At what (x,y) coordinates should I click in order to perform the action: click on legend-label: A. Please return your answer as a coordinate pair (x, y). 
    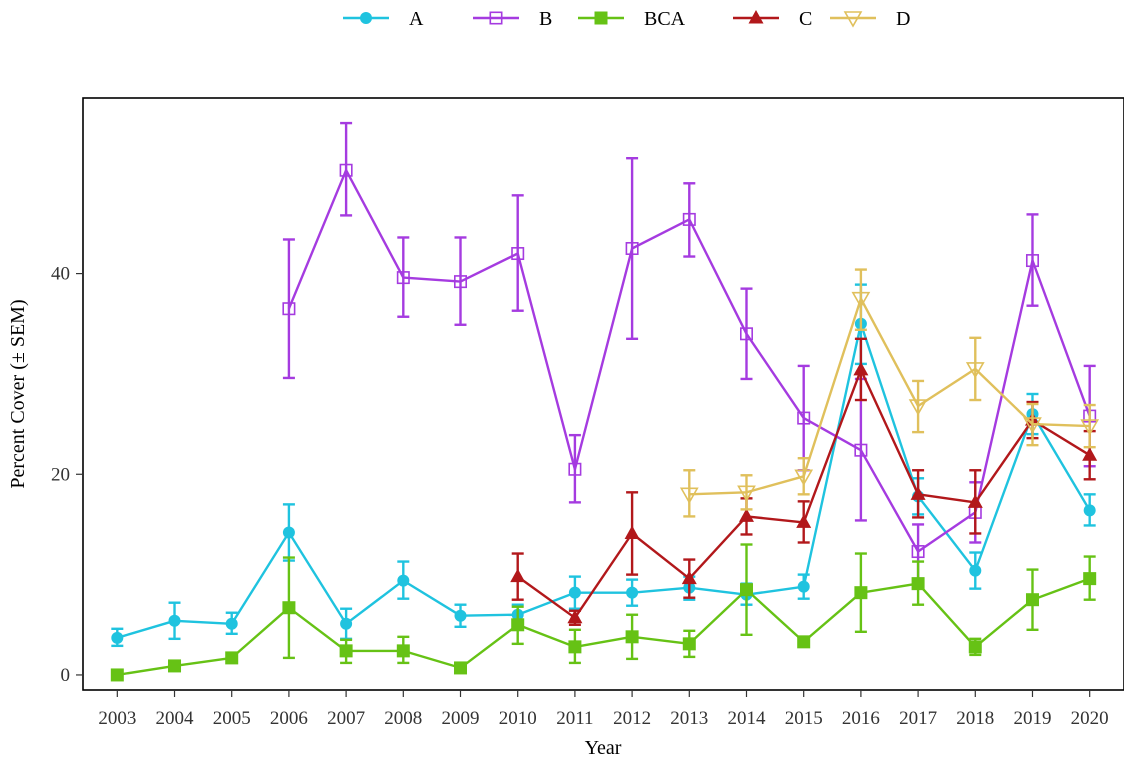
    Looking at the image, I should click on (416, 19).